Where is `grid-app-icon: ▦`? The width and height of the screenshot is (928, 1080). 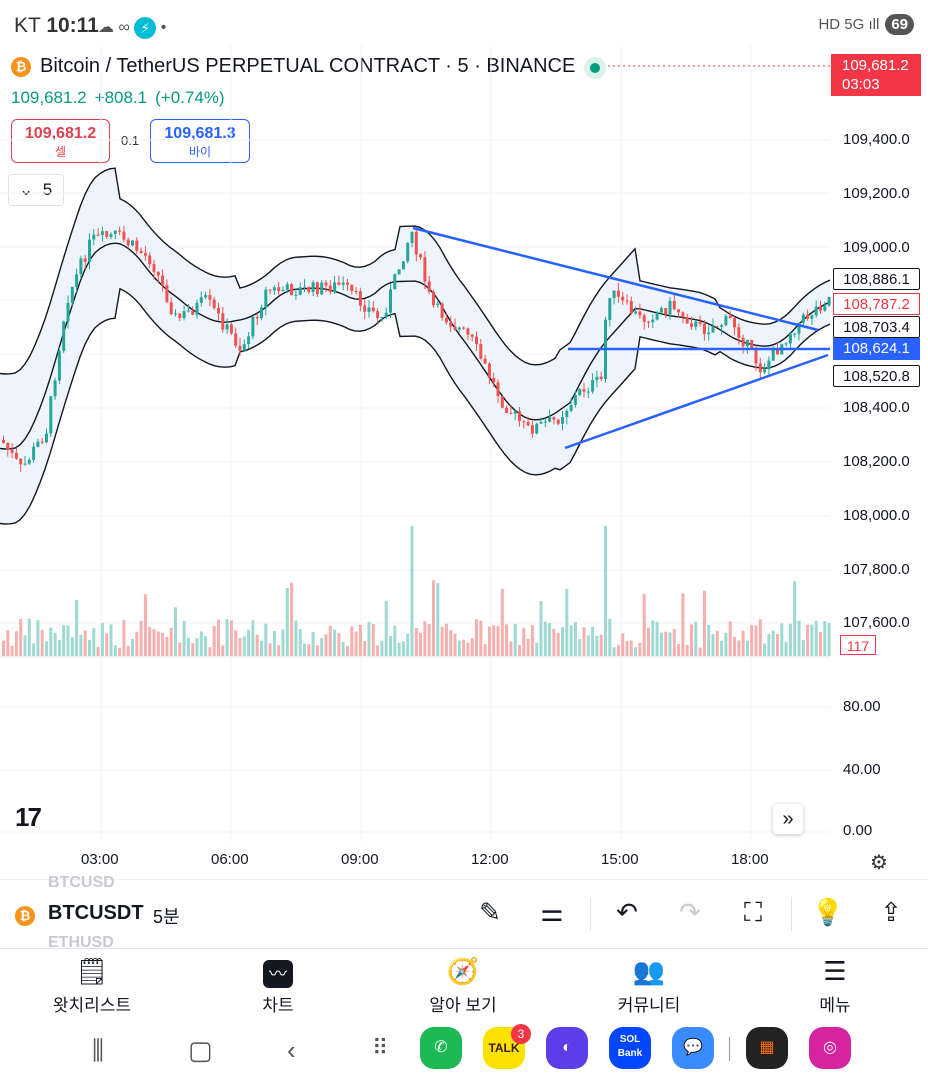 grid-app-icon: ▦ is located at coordinates (767, 1048).